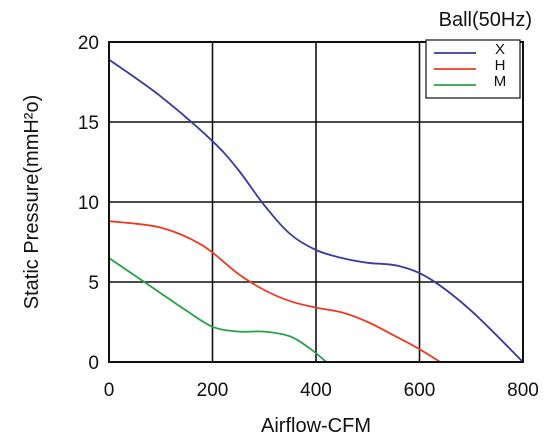  I want to click on legend-items: XHM, so click(470, 65).